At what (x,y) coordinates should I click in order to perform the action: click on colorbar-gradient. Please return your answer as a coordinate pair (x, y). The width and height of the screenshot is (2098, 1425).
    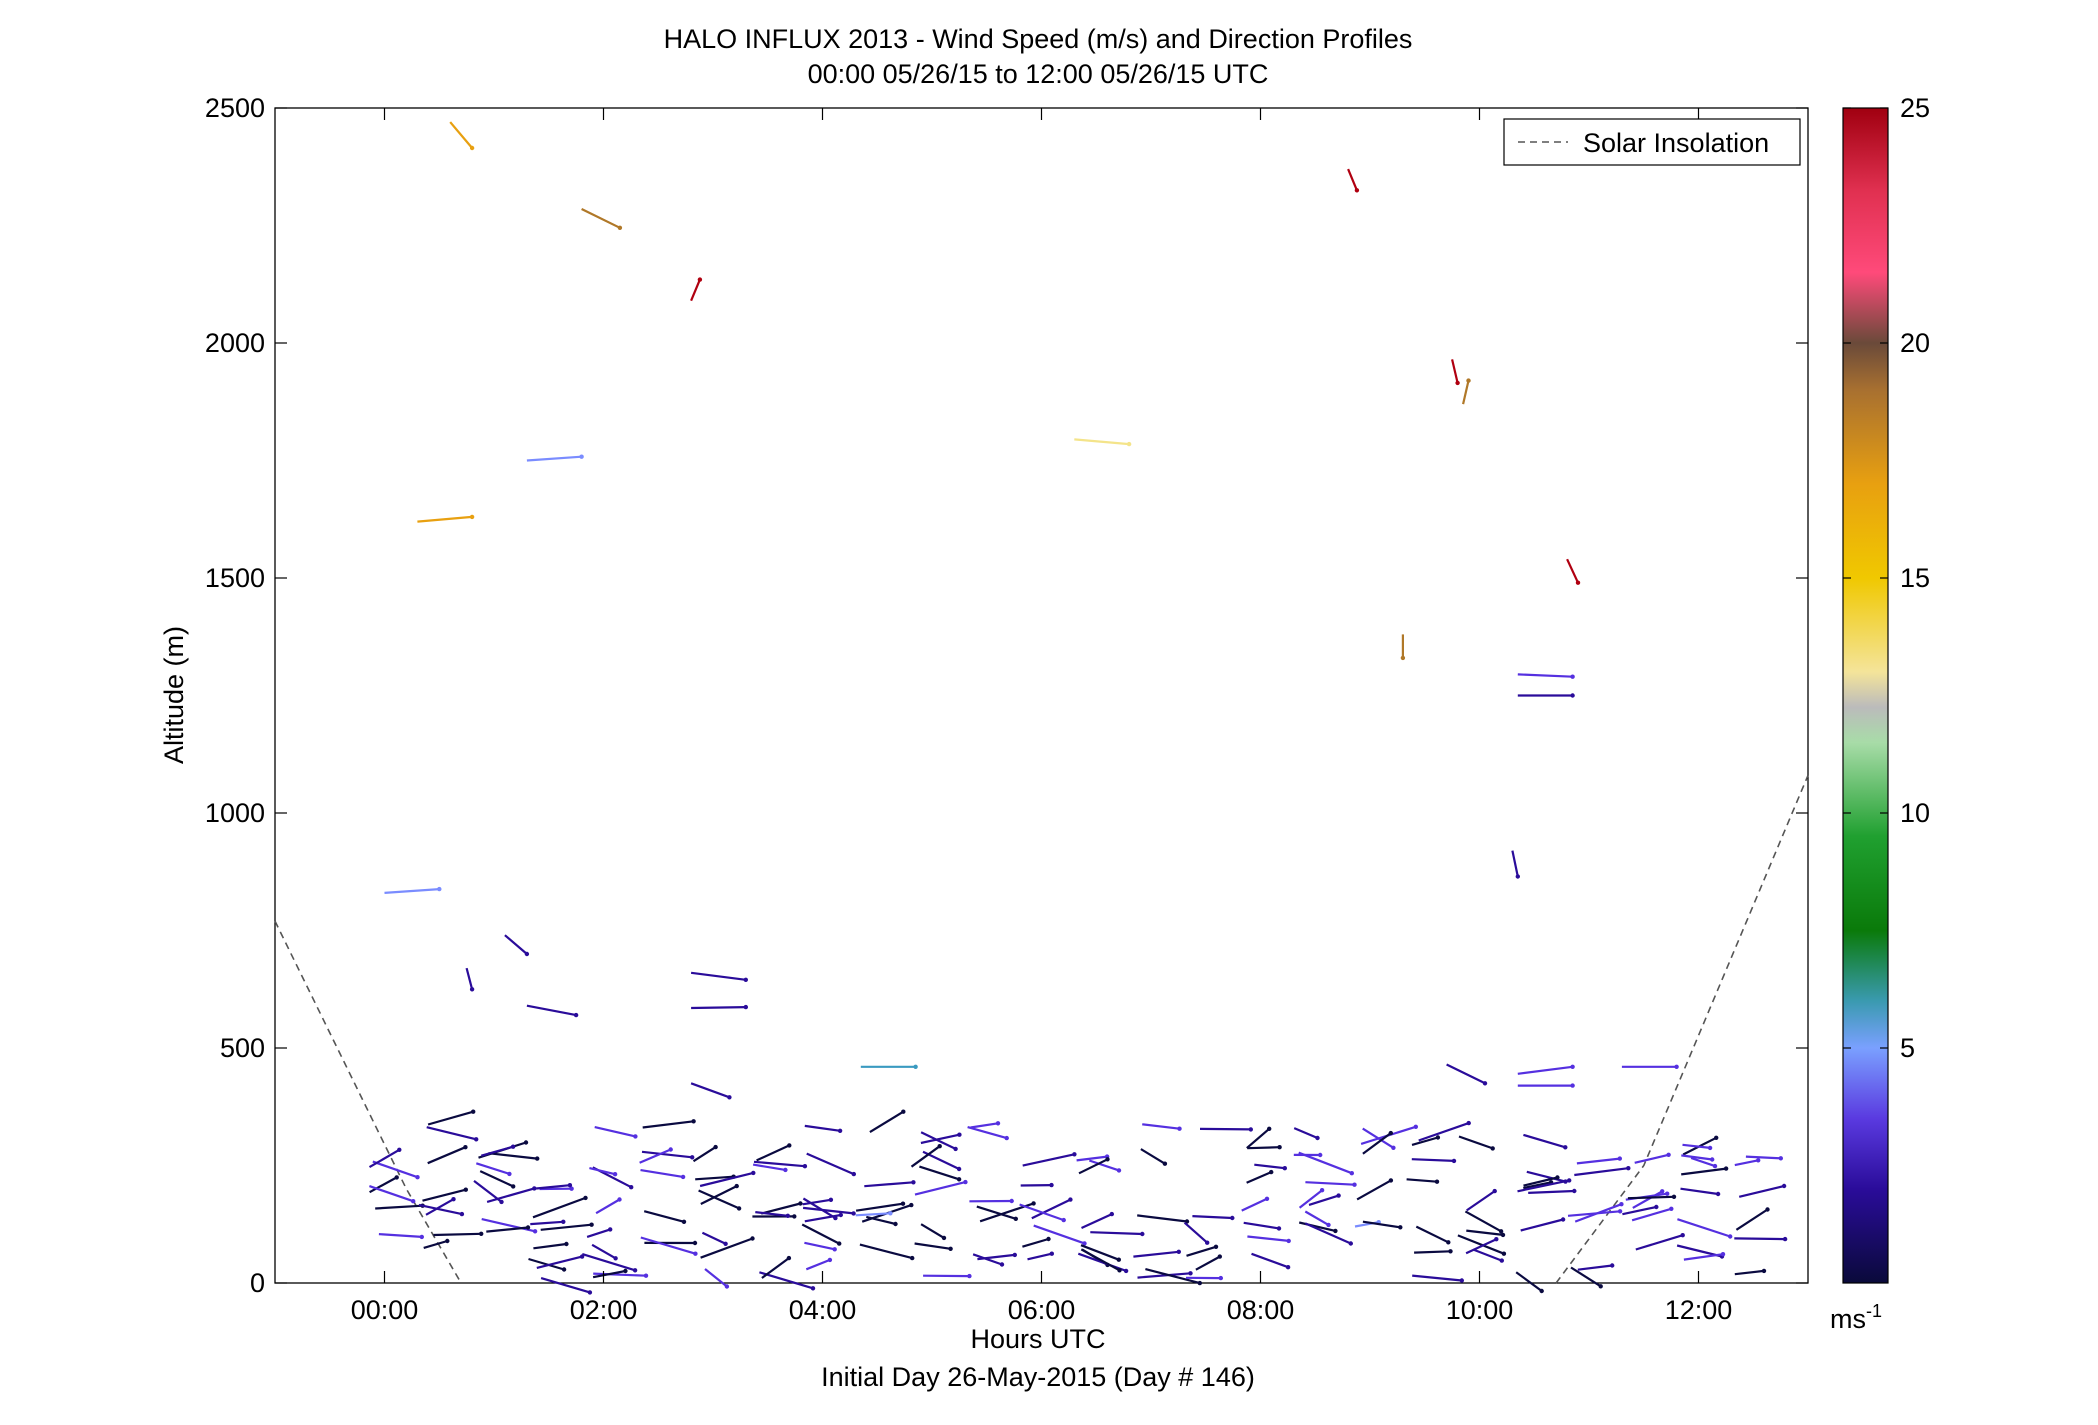
    Looking at the image, I should click on (1865, 695).